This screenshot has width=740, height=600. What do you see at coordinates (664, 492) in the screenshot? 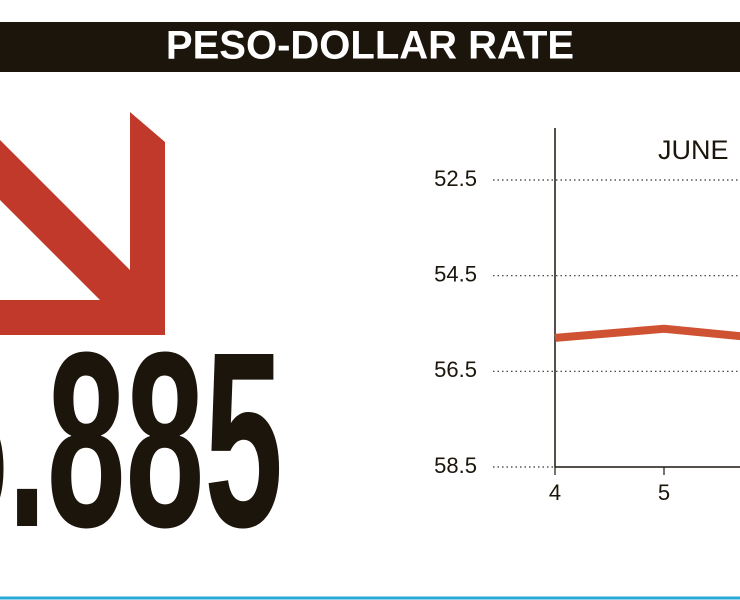
I see `x-tick-label: 5` at bounding box center [664, 492].